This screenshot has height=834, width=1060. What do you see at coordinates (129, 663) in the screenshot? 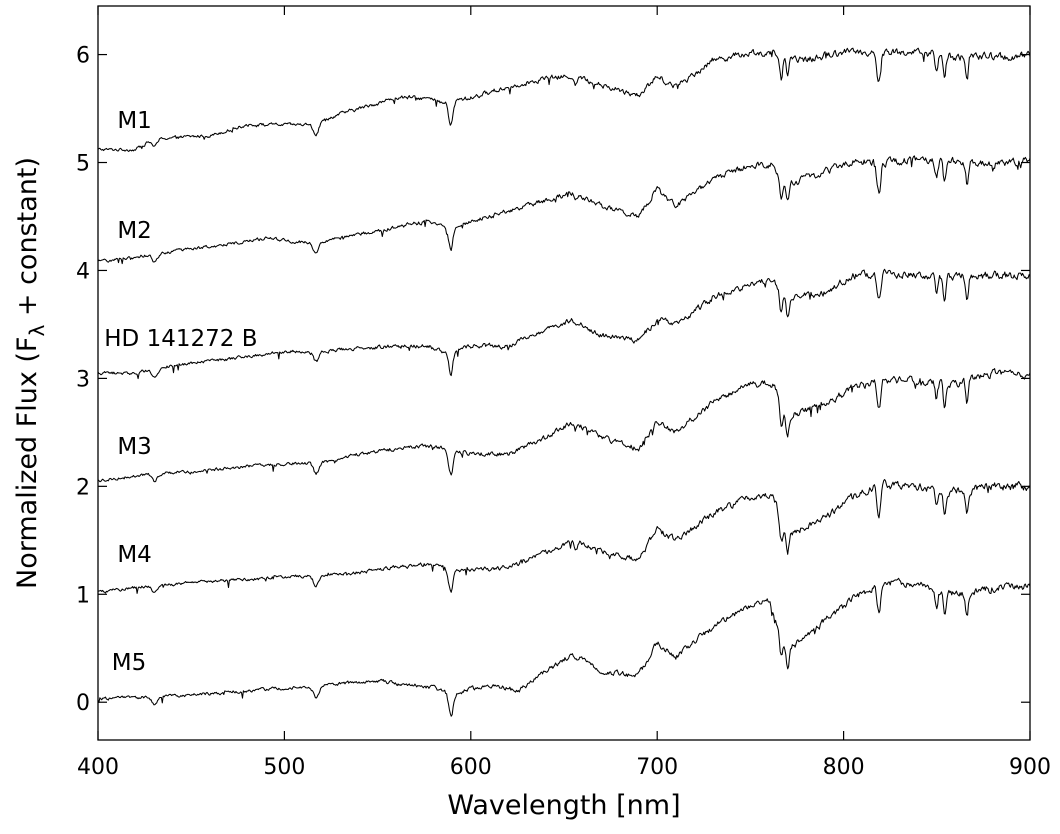
I see `series-label: M5` at bounding box center [129, 663].